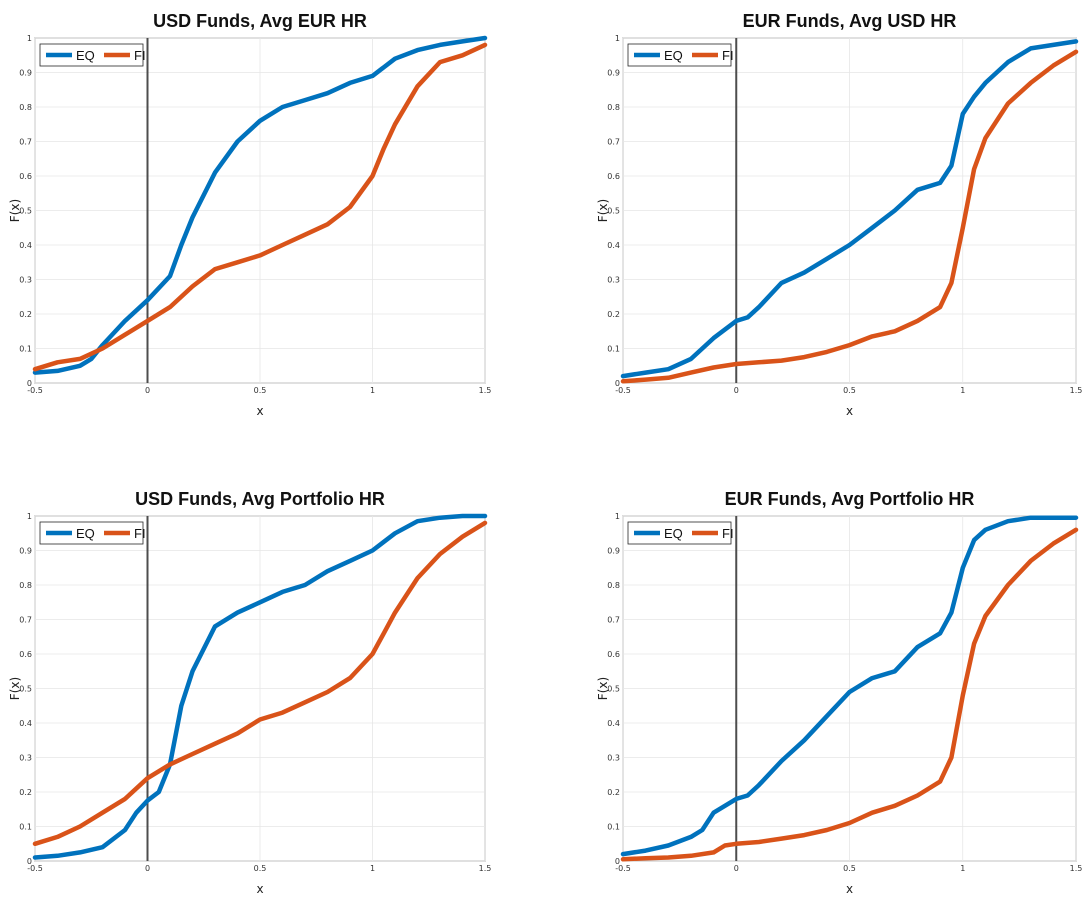  Describe the element at coordinates (850, 21) in the screenshot. I see `chart-title: EUR Funds, Avg USD HR` at that location.